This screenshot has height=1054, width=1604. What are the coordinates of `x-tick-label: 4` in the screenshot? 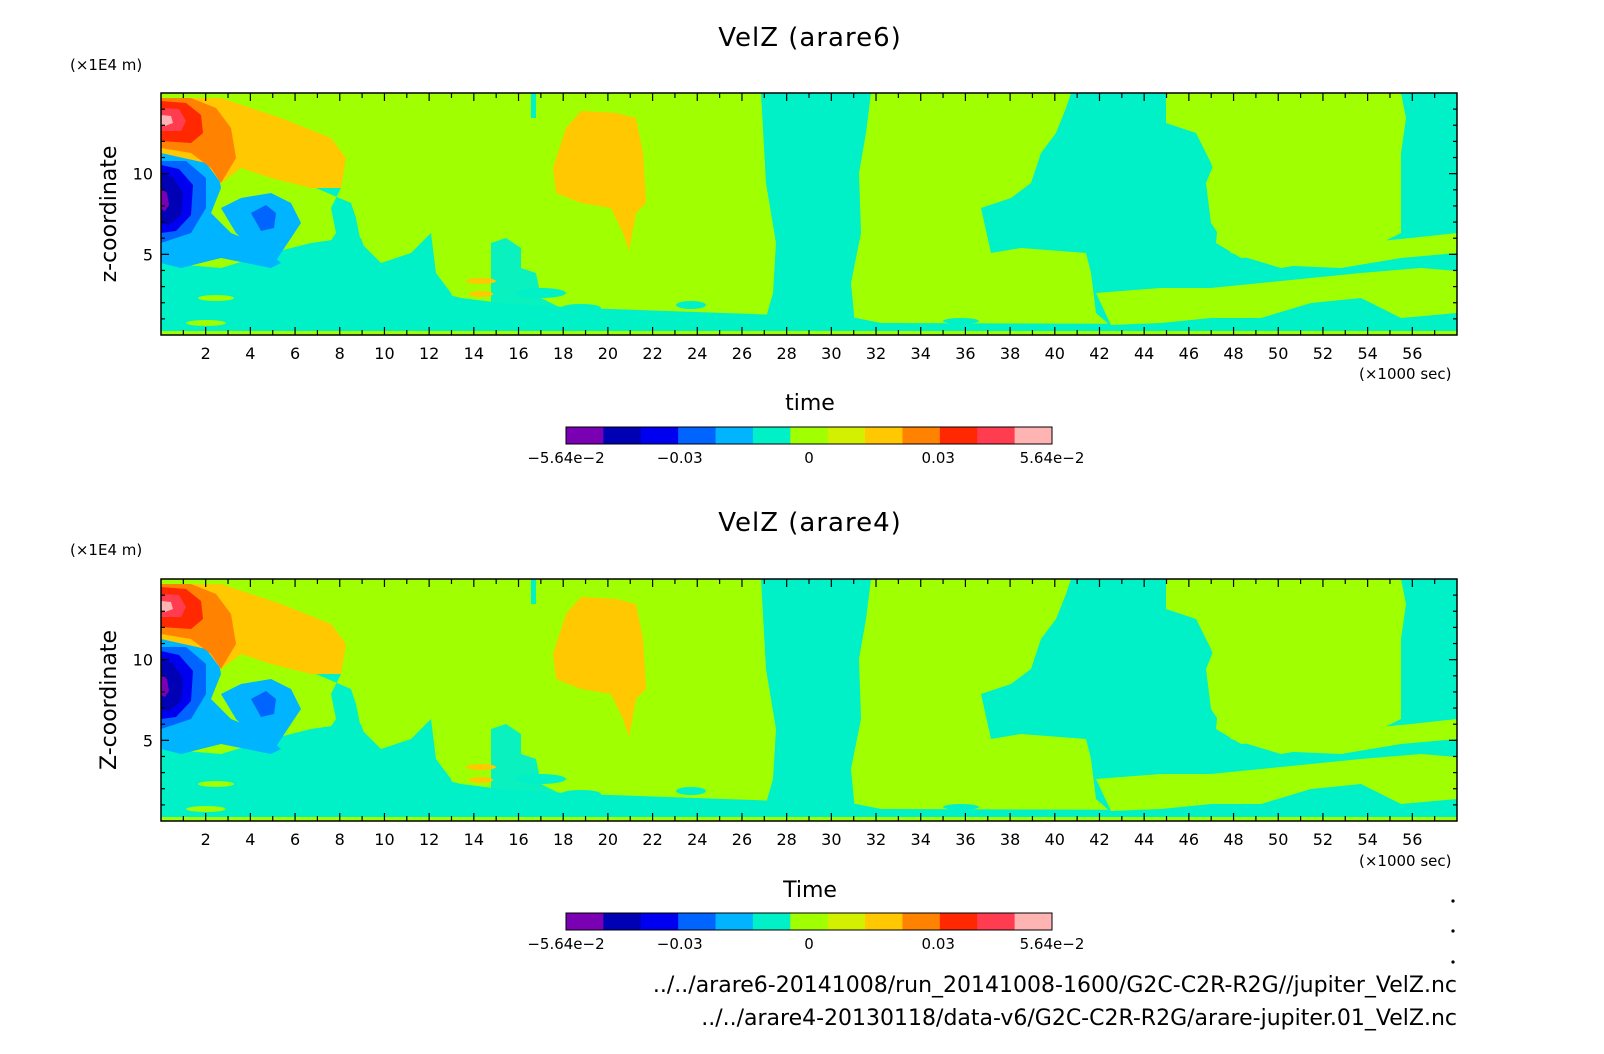 It's located at (250, 353).